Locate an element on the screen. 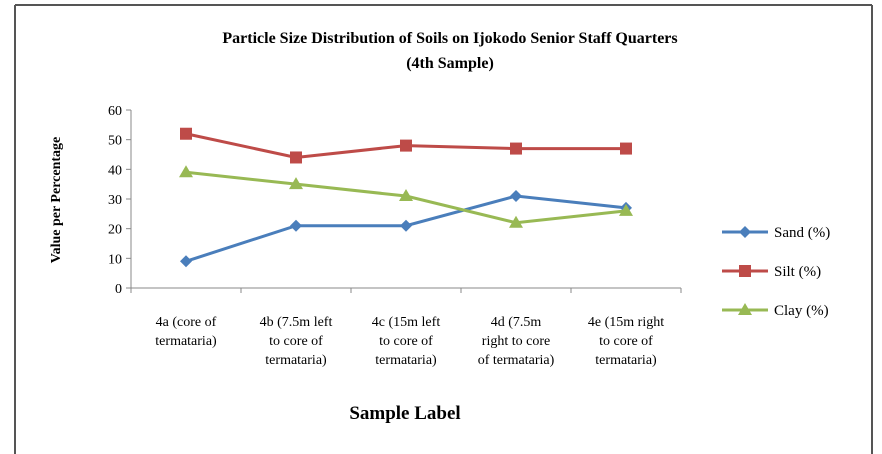  y-axis-label: Value per Percentage is located at coordinates (56, 200).